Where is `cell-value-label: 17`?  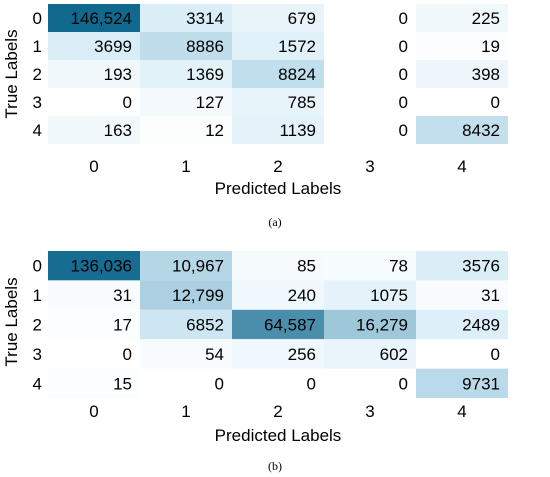
cell-value-label: 17 is located at coordinates (122, 325).